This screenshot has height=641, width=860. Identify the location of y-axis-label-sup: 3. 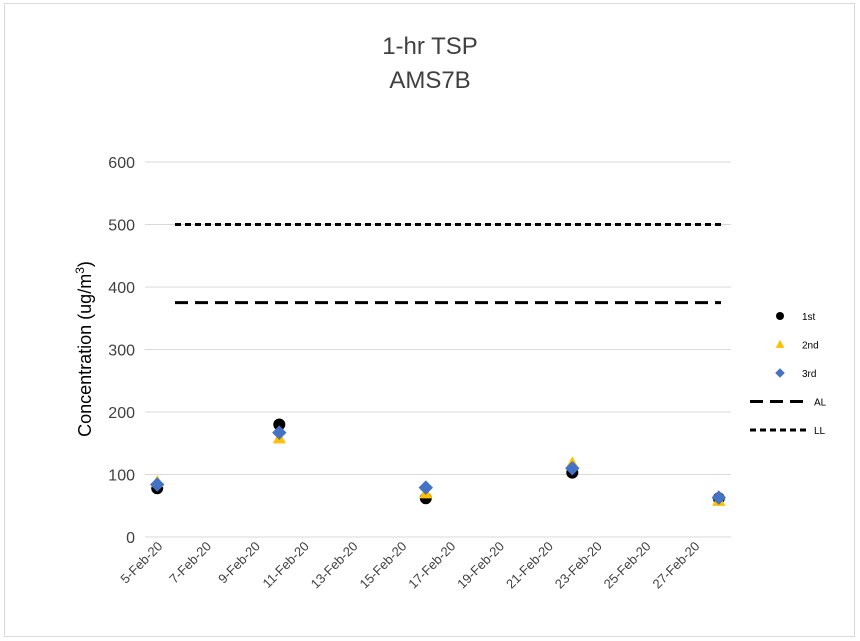
(80, 270).